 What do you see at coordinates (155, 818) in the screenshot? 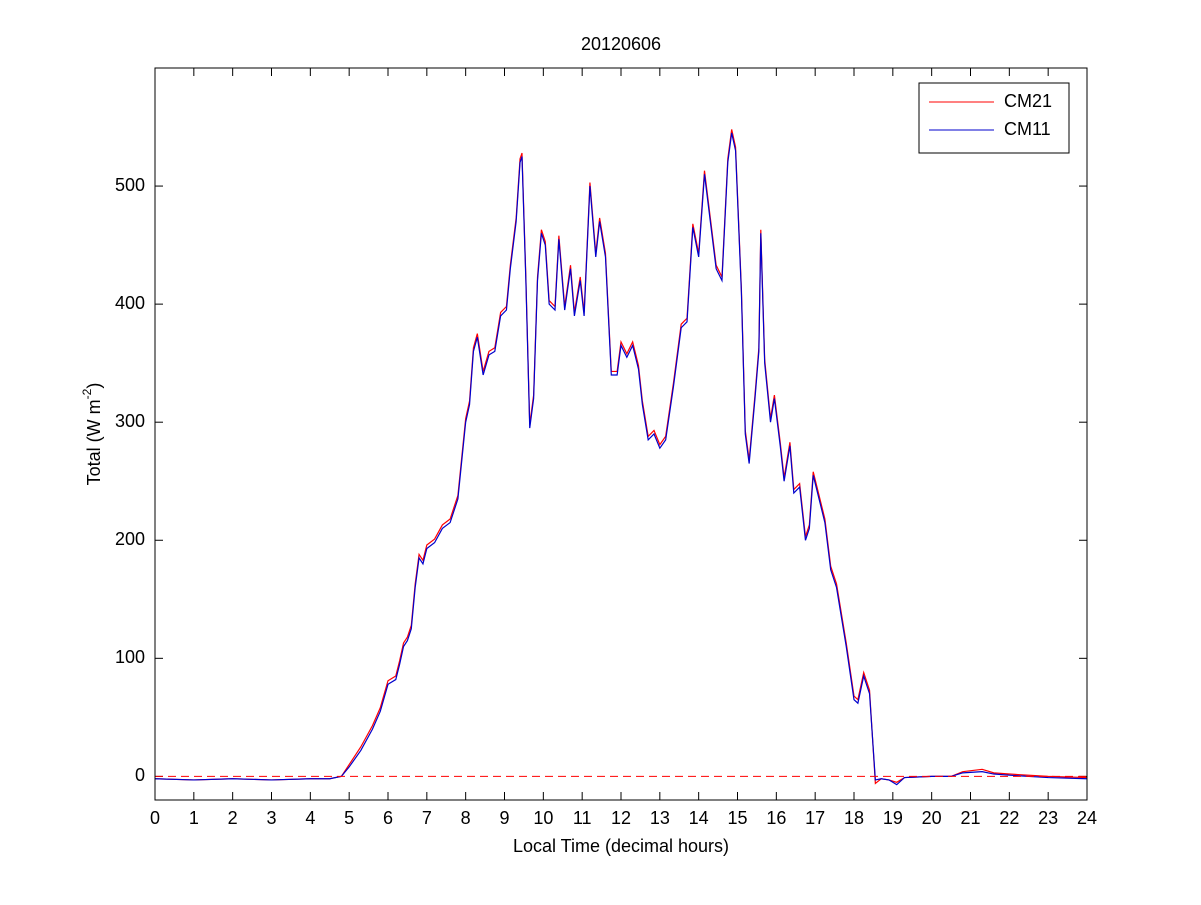
I see `x-tick-label: 0` at bounding box center [155, 818].